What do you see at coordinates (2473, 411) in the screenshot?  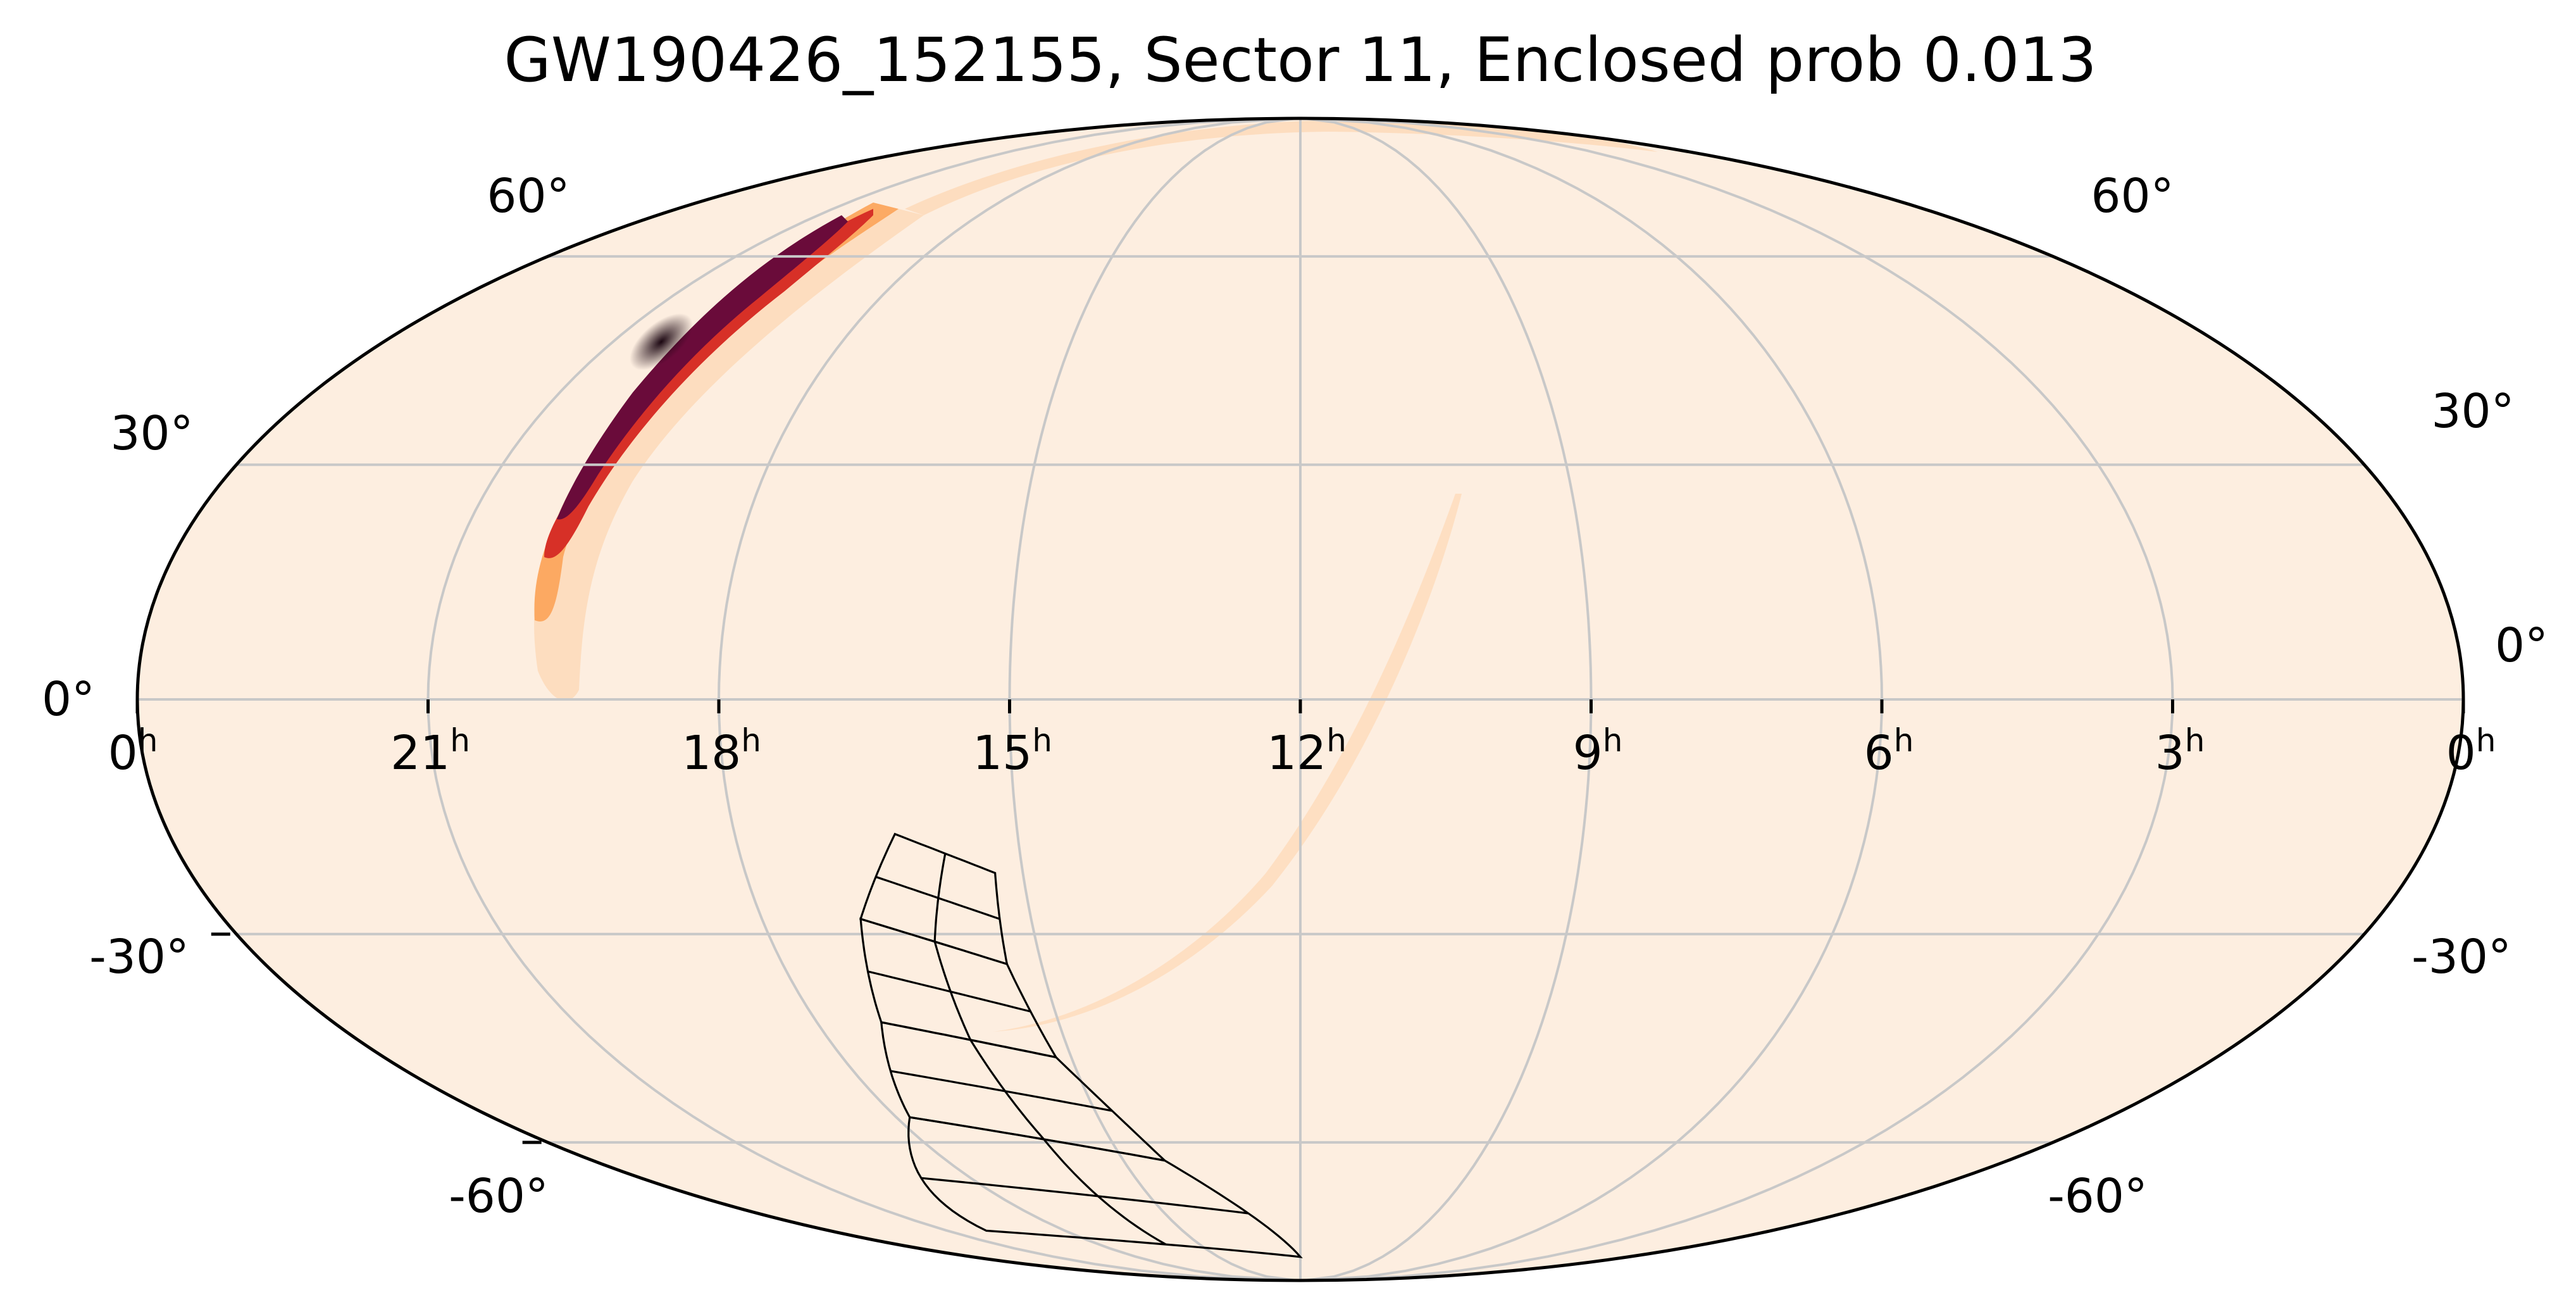 I see `dec-tick-label-right: 30°` at bounding box center [2473, 411].